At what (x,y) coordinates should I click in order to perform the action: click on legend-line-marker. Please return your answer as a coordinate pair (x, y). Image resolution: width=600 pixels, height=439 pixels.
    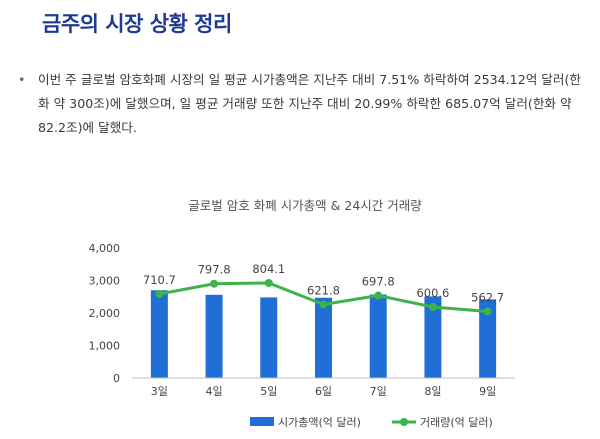
    Looking at the image, I should click on (404, 422).